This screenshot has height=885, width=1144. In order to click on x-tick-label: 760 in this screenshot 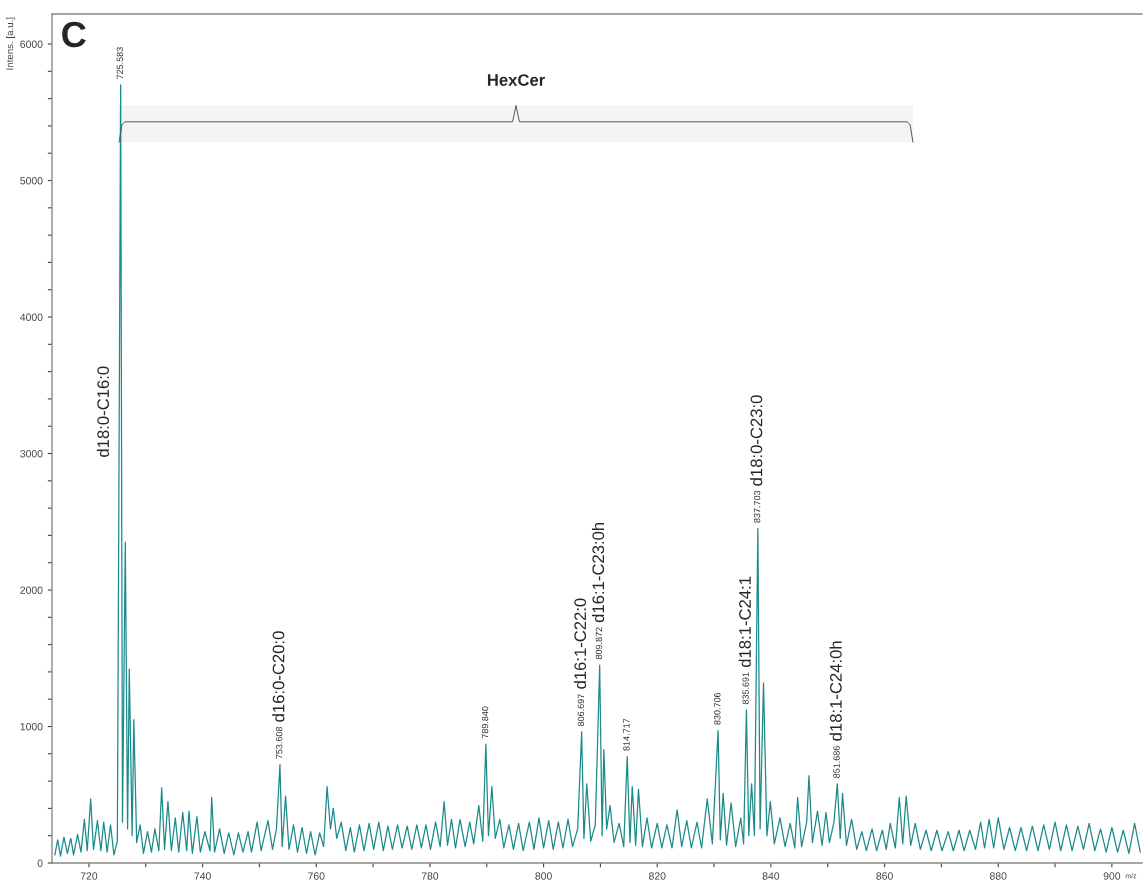, I will do `click(316, 876)`.